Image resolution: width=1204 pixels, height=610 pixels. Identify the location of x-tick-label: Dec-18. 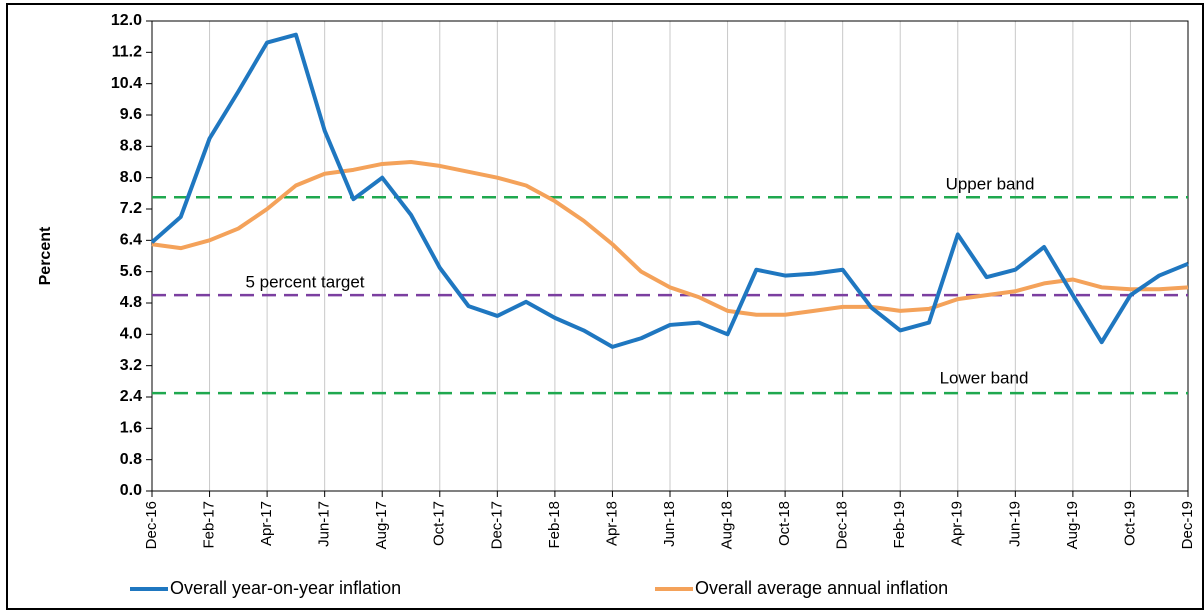
(842, 525).